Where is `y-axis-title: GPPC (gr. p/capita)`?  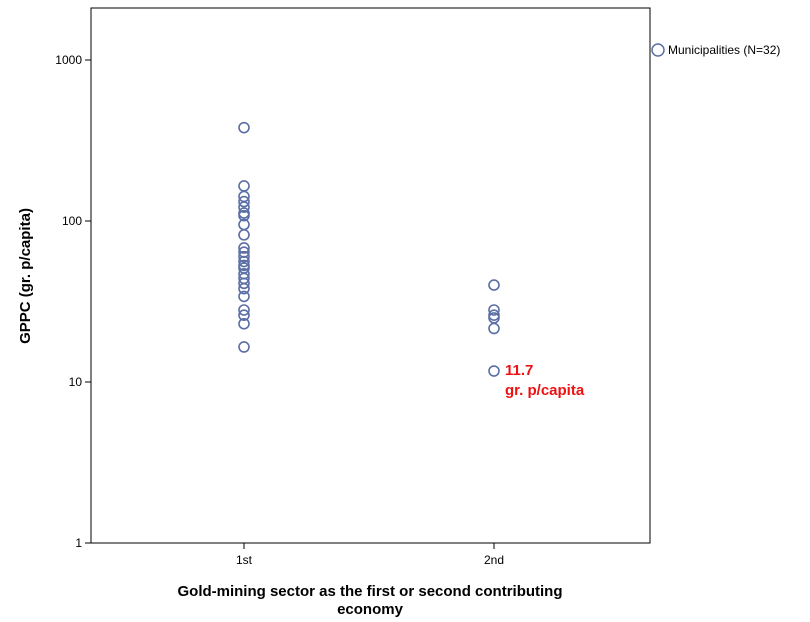 y-axis-title: GPPC (gr. p/capita) is located at coordinates (25, 276).